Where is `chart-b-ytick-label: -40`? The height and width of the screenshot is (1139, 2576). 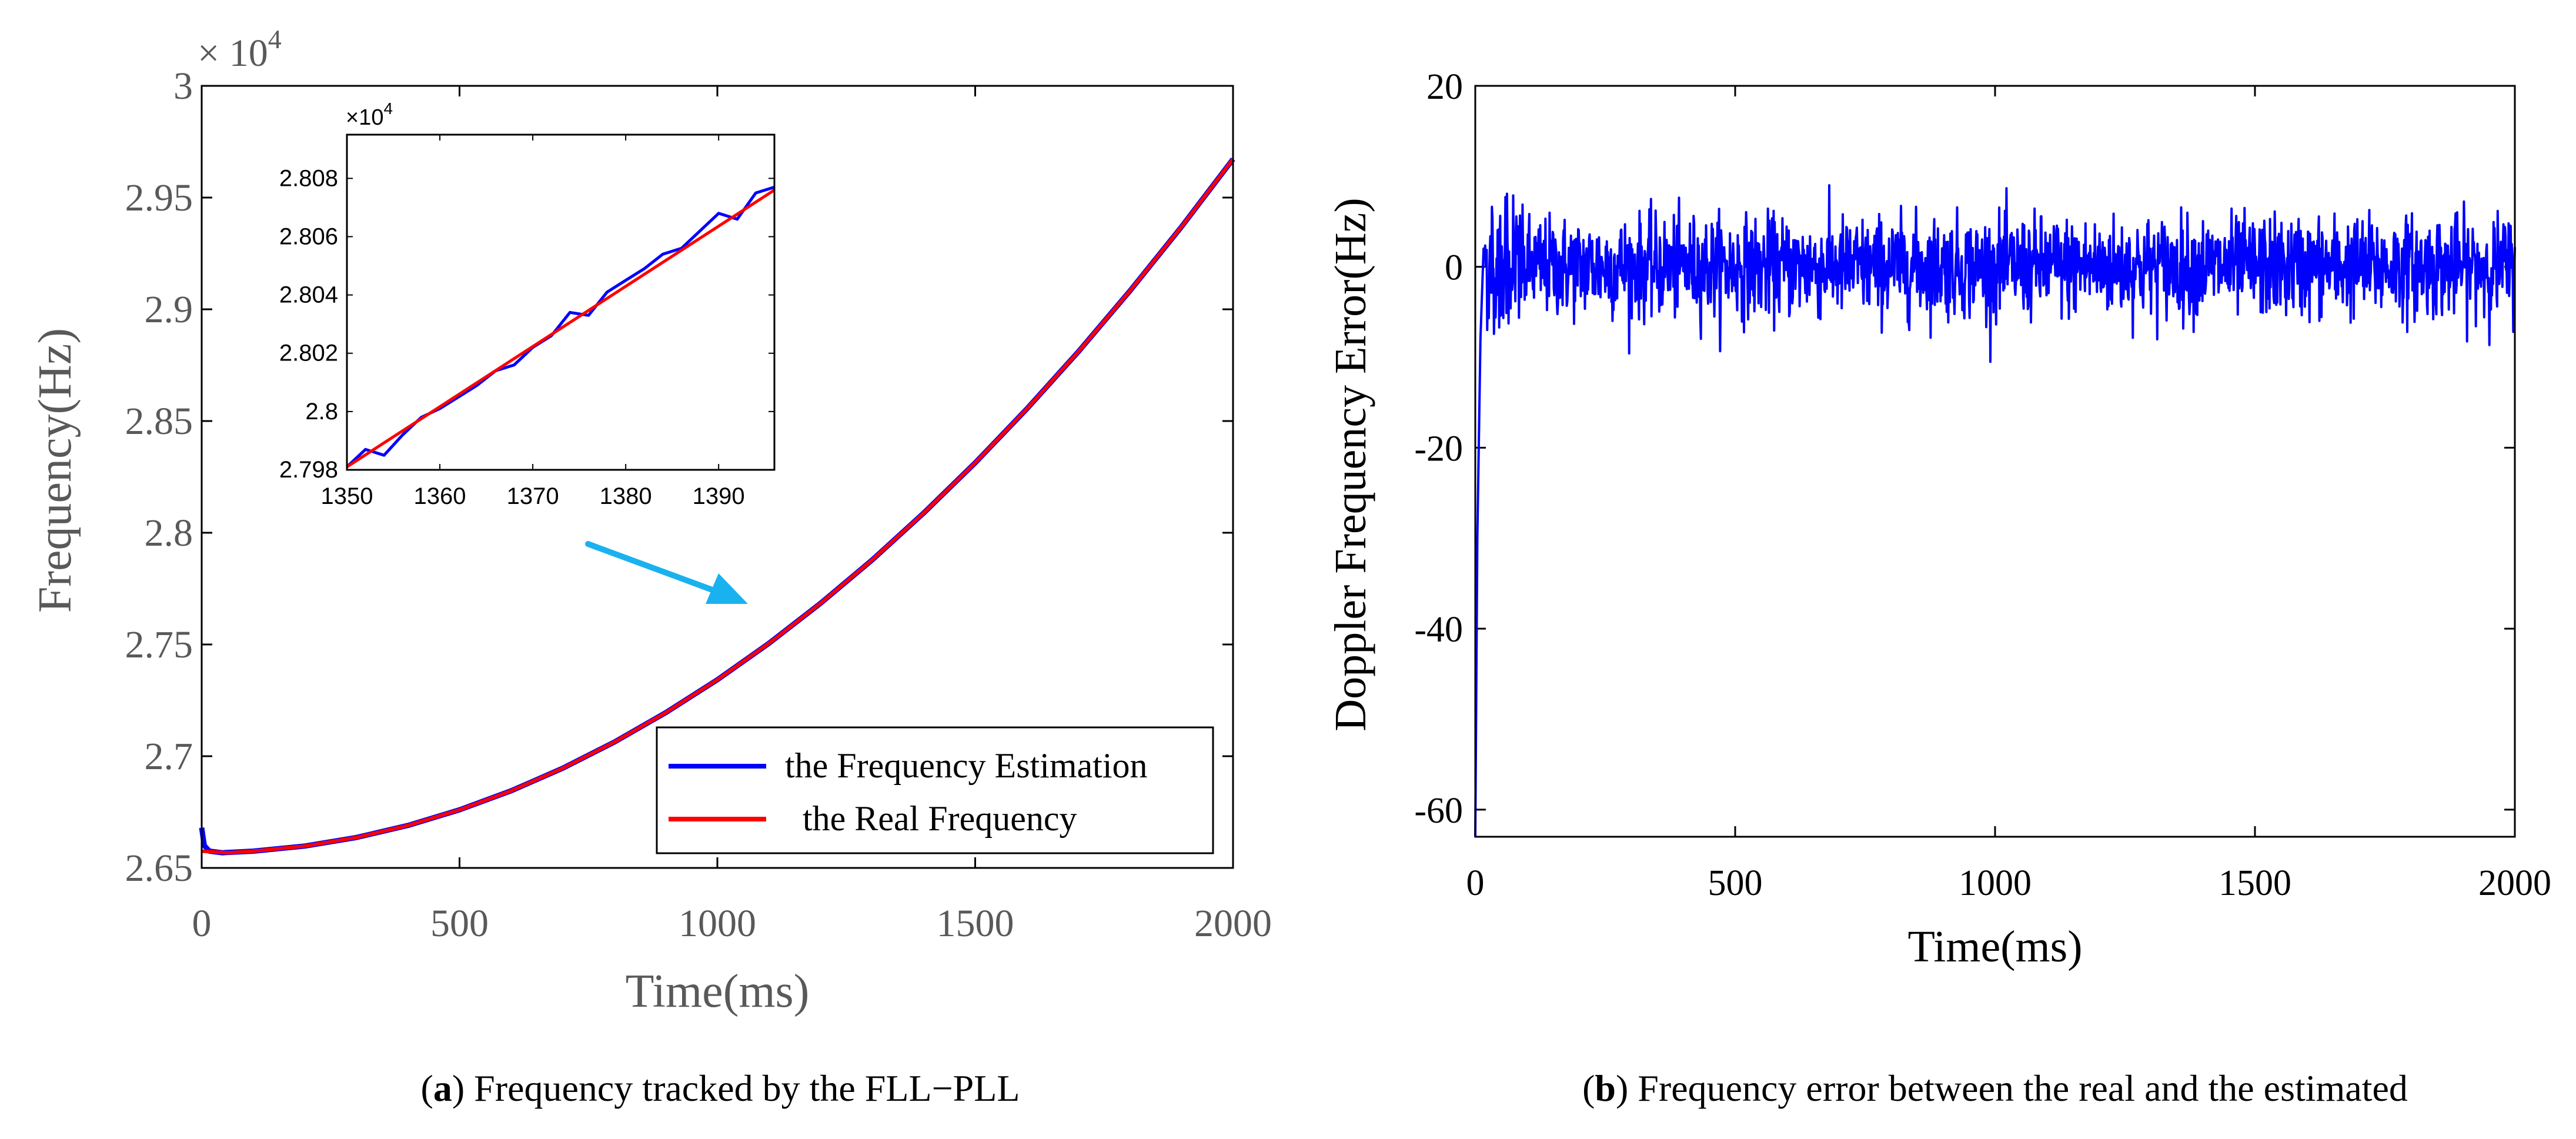
chart-b-ytick-label: -40 is located at coordinates (1438, 630).